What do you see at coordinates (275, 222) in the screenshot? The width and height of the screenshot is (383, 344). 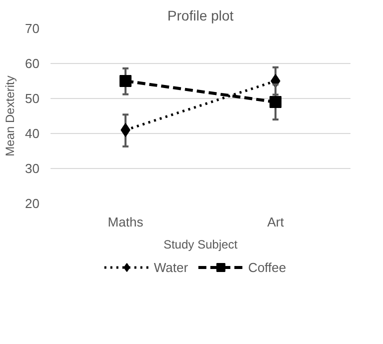 I see `x-tick-label: Art` at bounding box center [275, 222].